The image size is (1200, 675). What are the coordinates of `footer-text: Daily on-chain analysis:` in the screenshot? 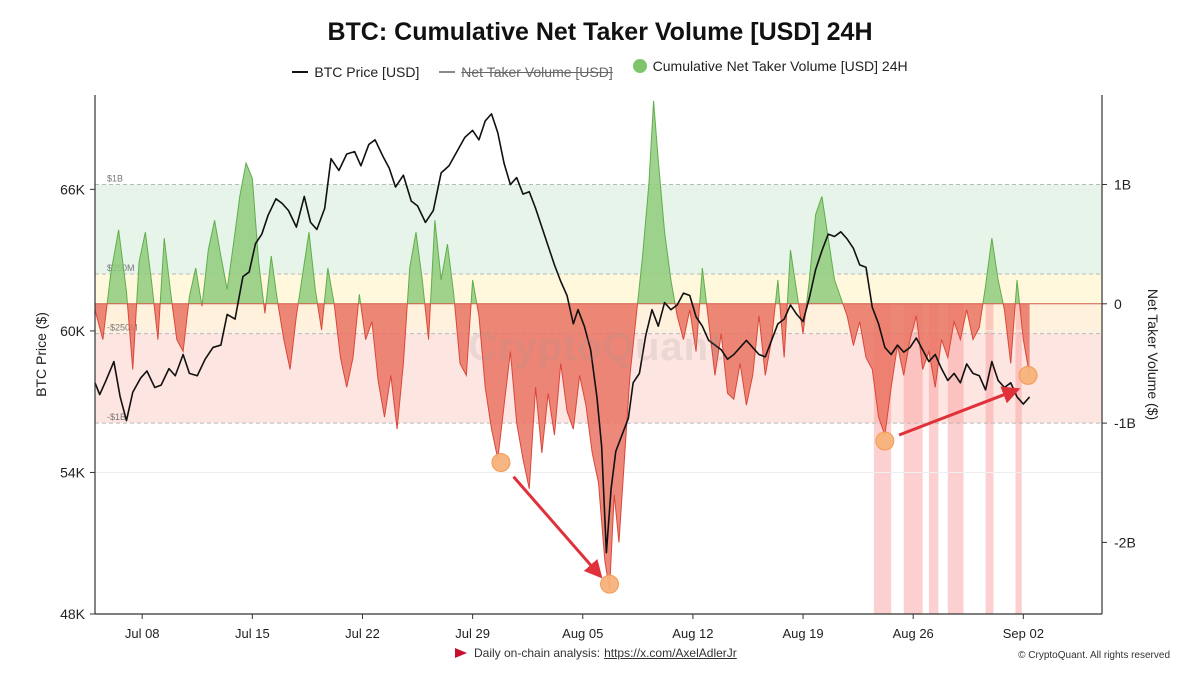 It's located at (537, 653).